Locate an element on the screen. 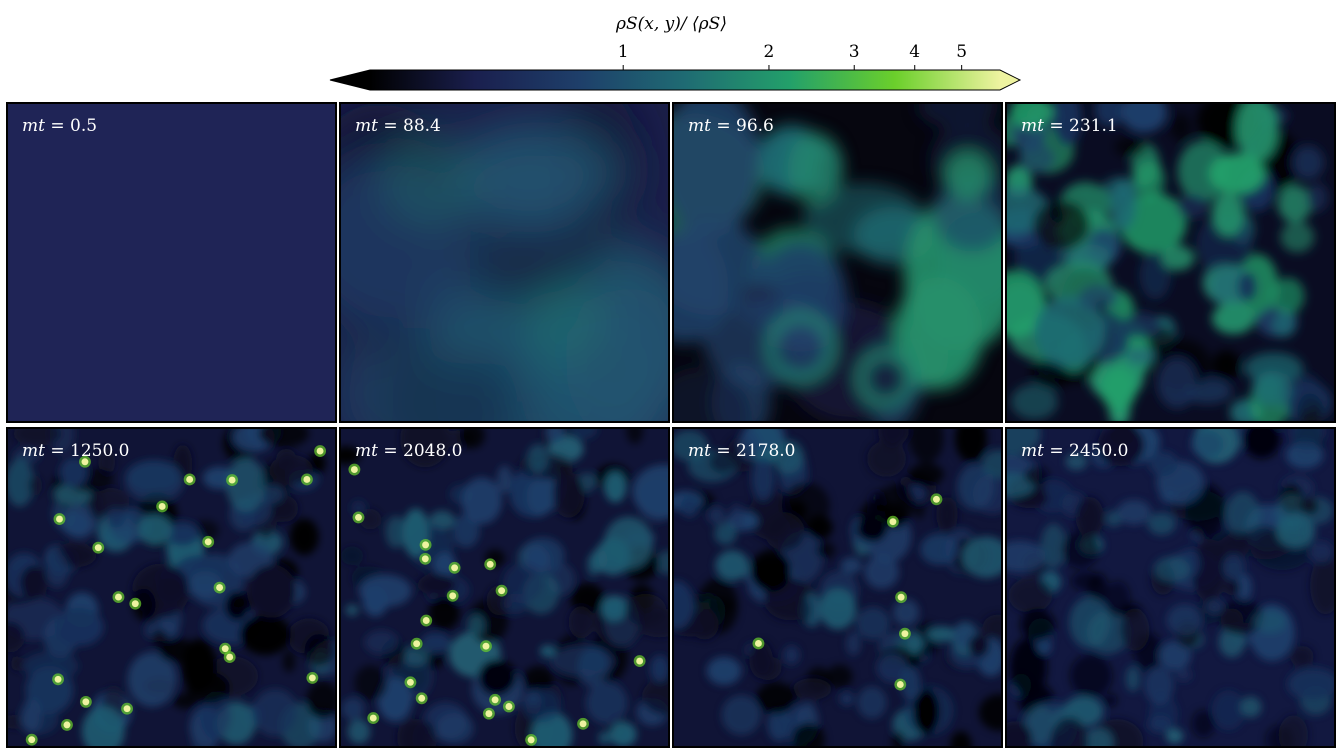 This screenshot has height=750, width=1343. heatmap-panel: mt = 2048.0 is located at coordinates (504, 587).